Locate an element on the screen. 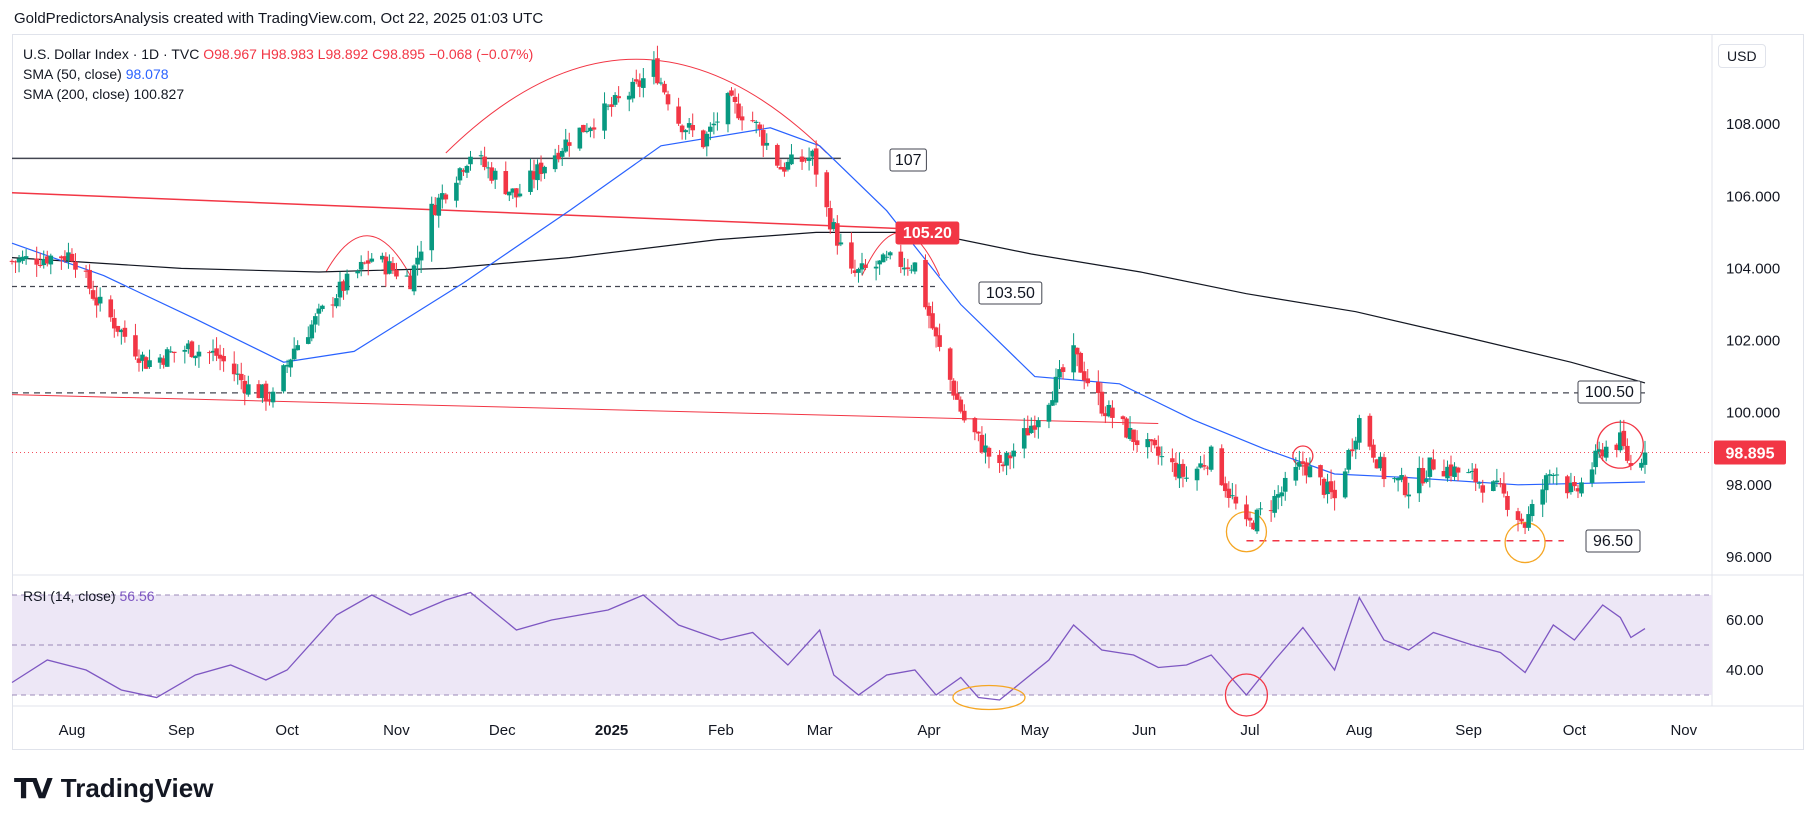 The width and height of the screenshot is (1814, 824). sma50-label: SMA (50, close) is located at coordinates (72, 74).